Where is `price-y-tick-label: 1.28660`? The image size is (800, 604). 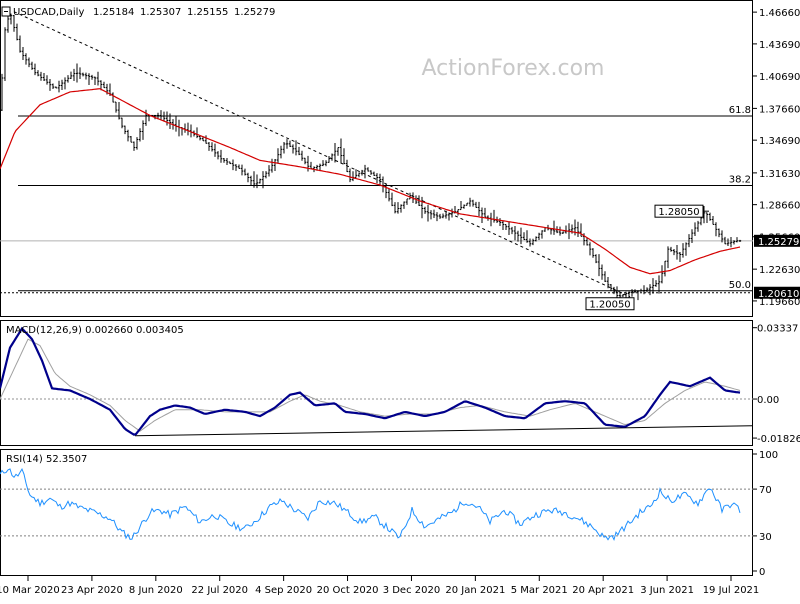
price-y-tick-label: 1.28660 is located at coordinates (779, 206).